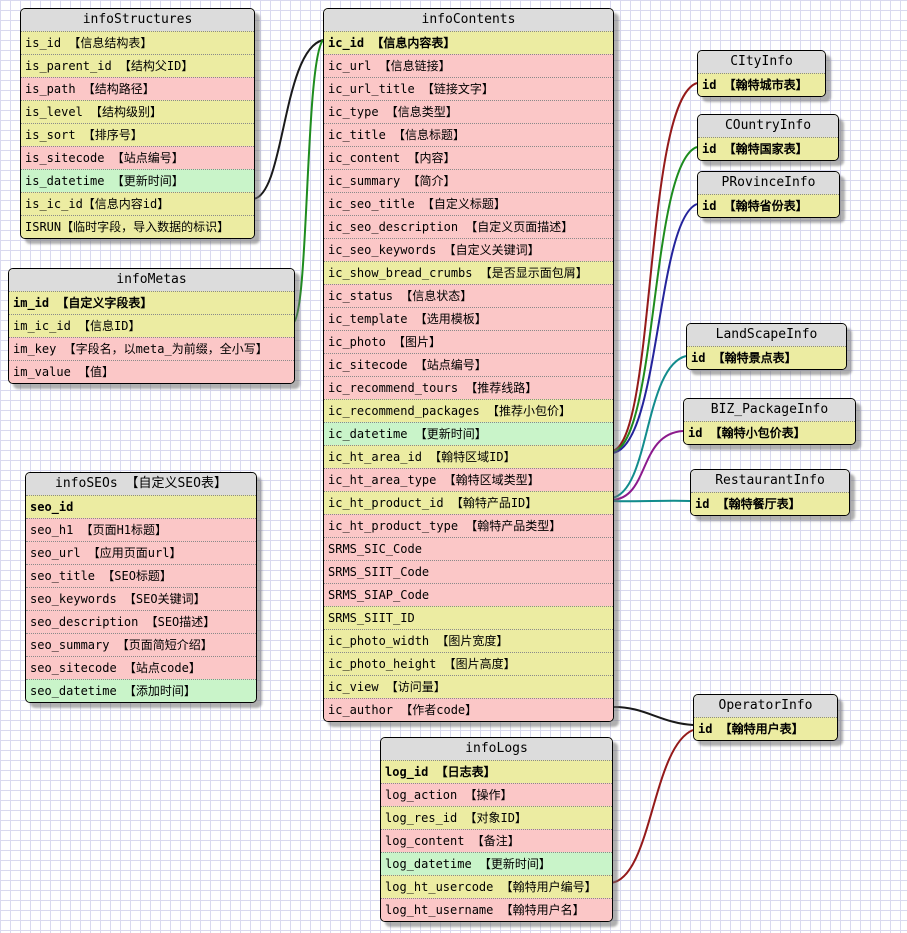 The height and width of the screenshot is (933, 907). I want to click on field-row: id 【翰特省份表】, so click(768, 205).